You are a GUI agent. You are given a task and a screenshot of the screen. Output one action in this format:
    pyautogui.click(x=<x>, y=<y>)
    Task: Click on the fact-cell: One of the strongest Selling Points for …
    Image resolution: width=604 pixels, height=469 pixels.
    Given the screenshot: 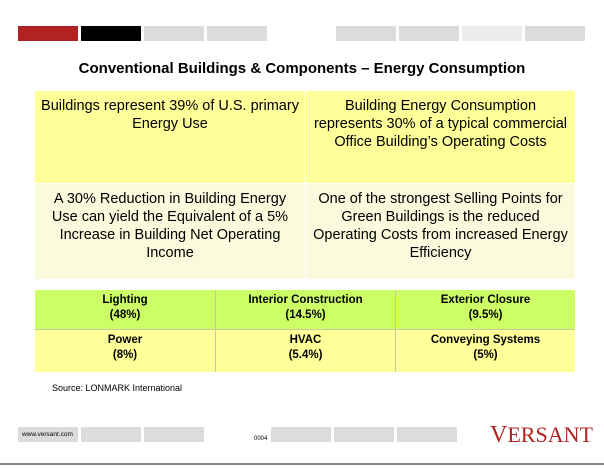 What is the action you would take?
    pyautogui.click(x=440, y=231)
    